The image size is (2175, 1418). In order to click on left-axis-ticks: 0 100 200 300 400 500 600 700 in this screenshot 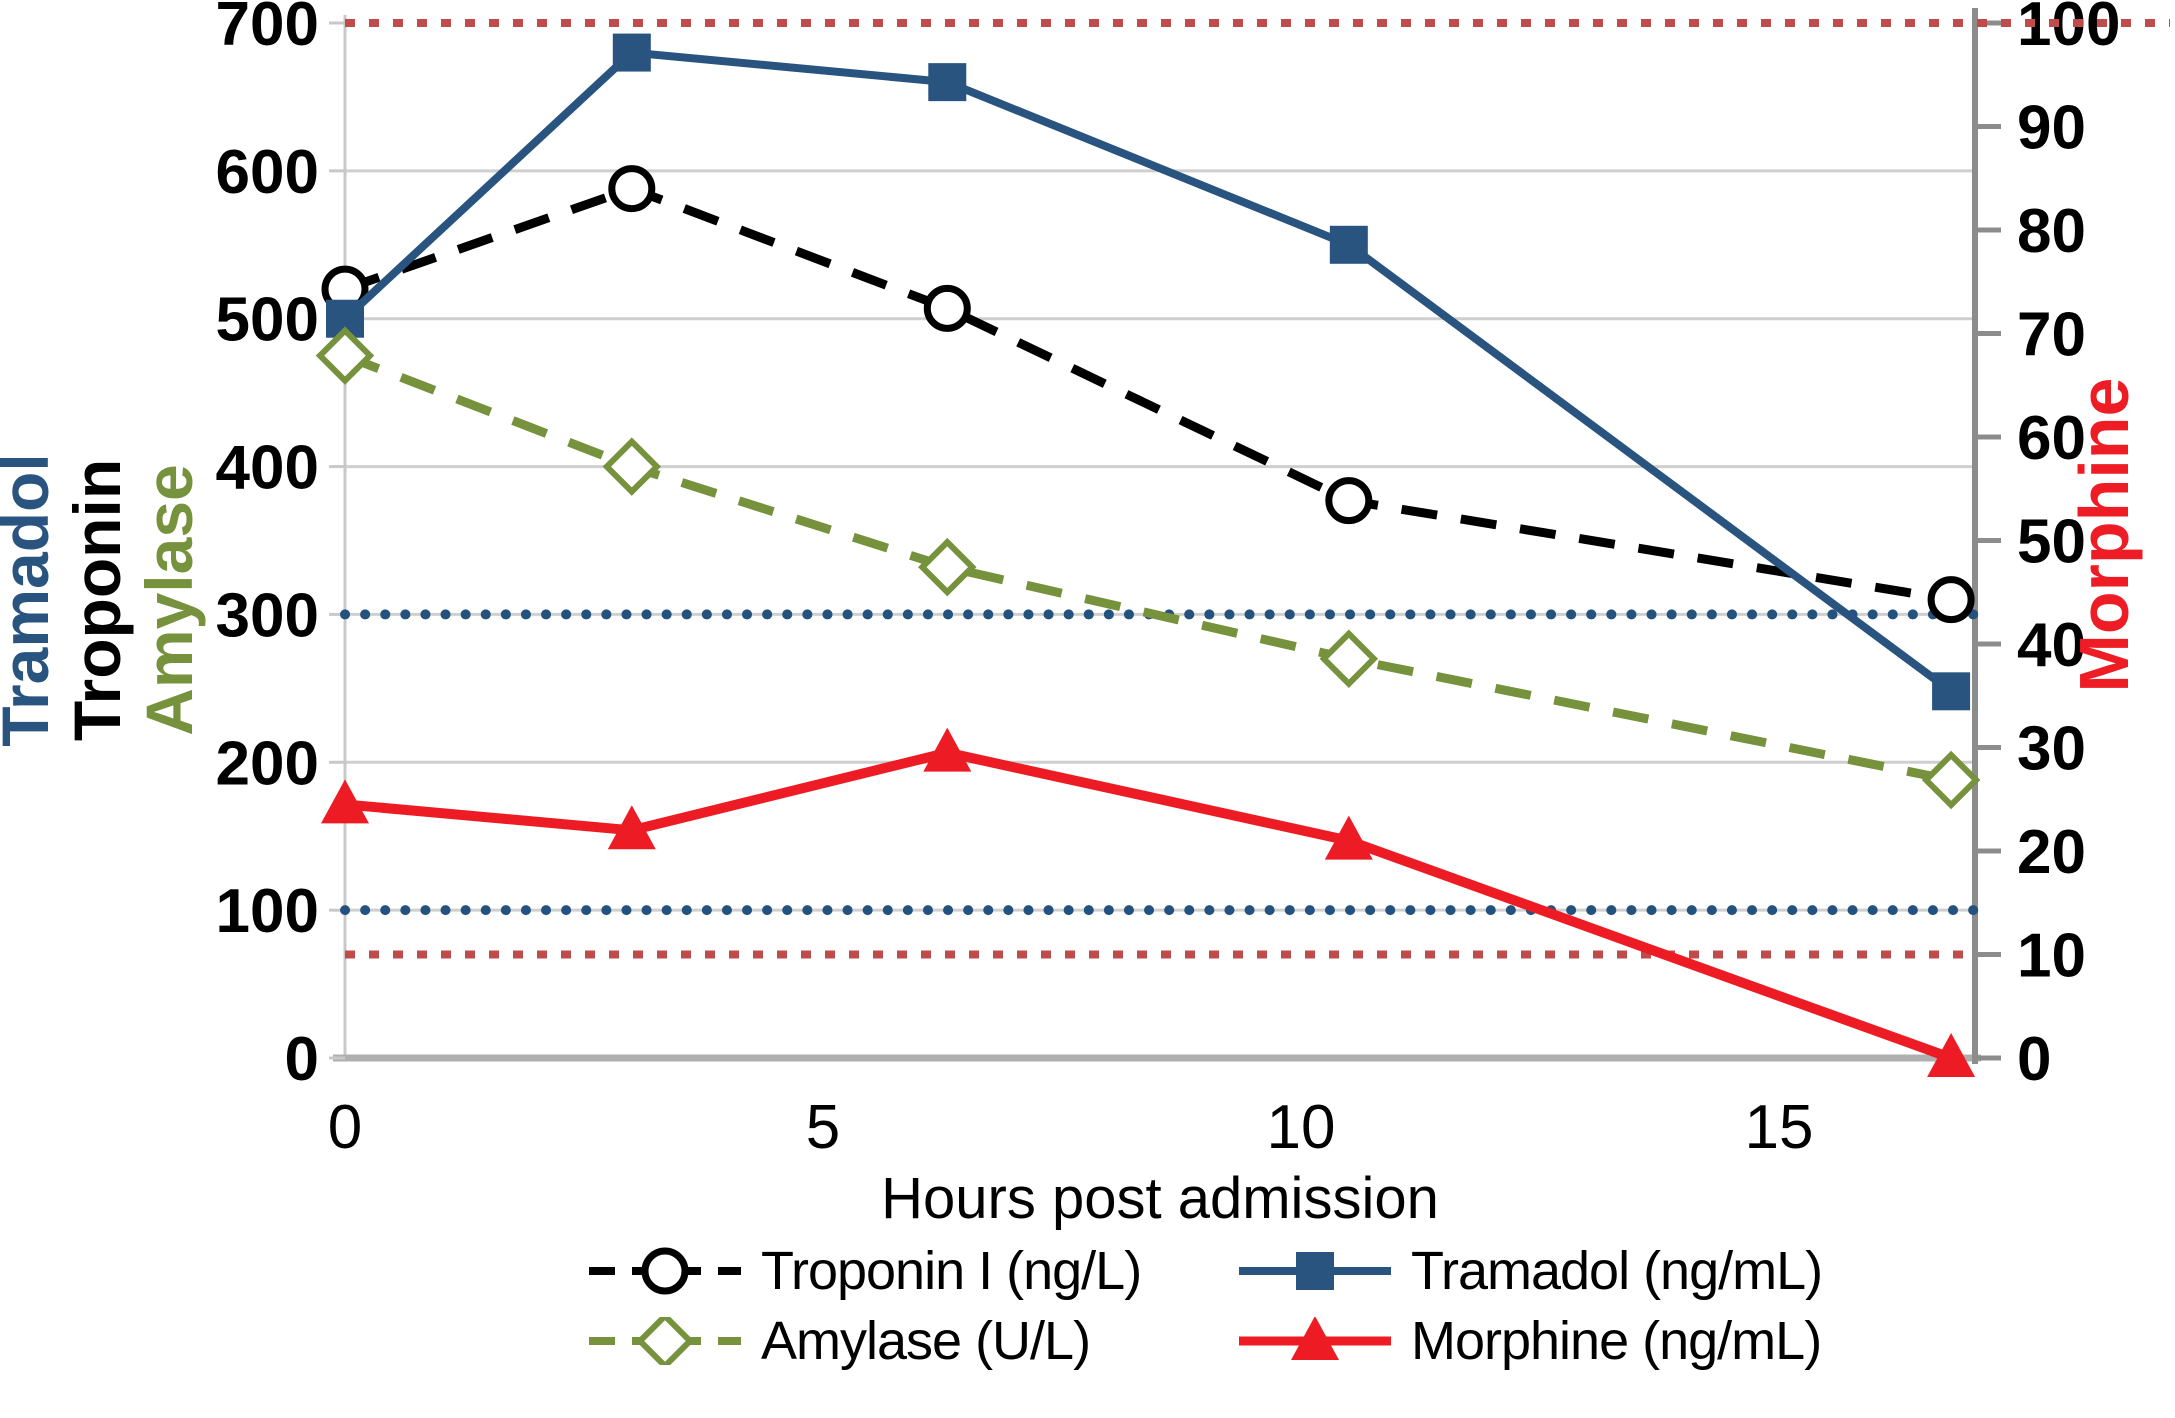, I will do `click(280, 547)`.